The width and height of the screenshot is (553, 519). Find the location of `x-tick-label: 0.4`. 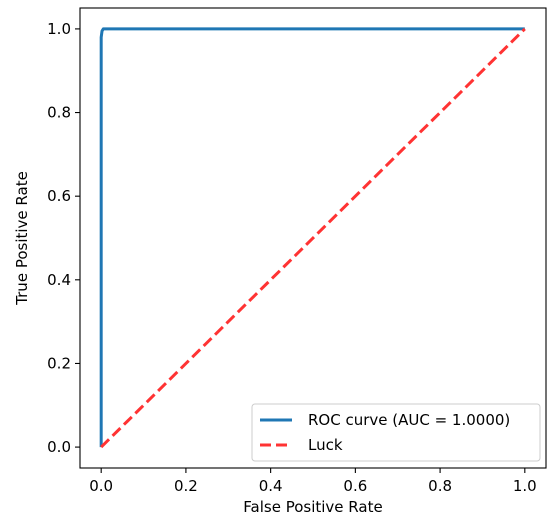

x-tick-label: 0.4 is located at coordinates (271, 486).